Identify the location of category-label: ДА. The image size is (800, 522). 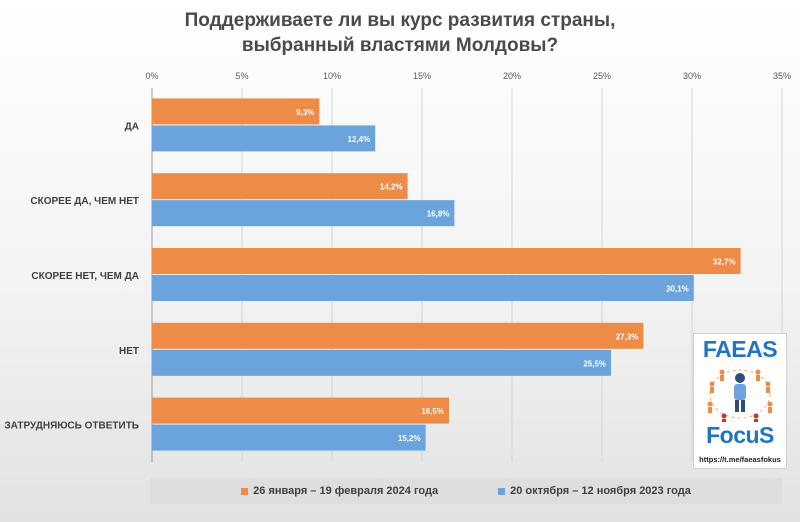
(132, 126).